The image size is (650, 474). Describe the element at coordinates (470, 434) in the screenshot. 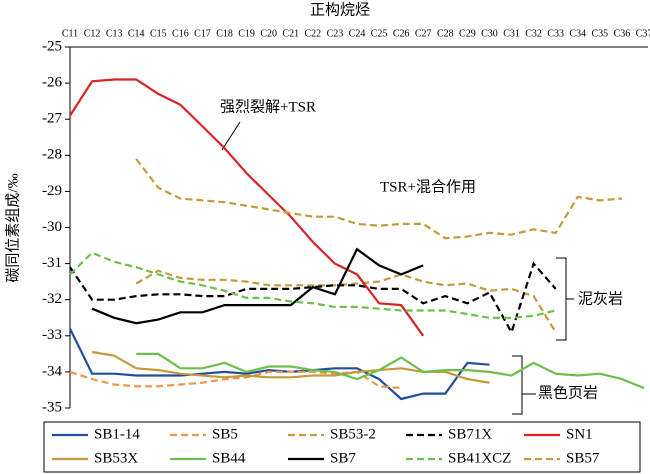

I see `legend-label: SB71X` at that location.